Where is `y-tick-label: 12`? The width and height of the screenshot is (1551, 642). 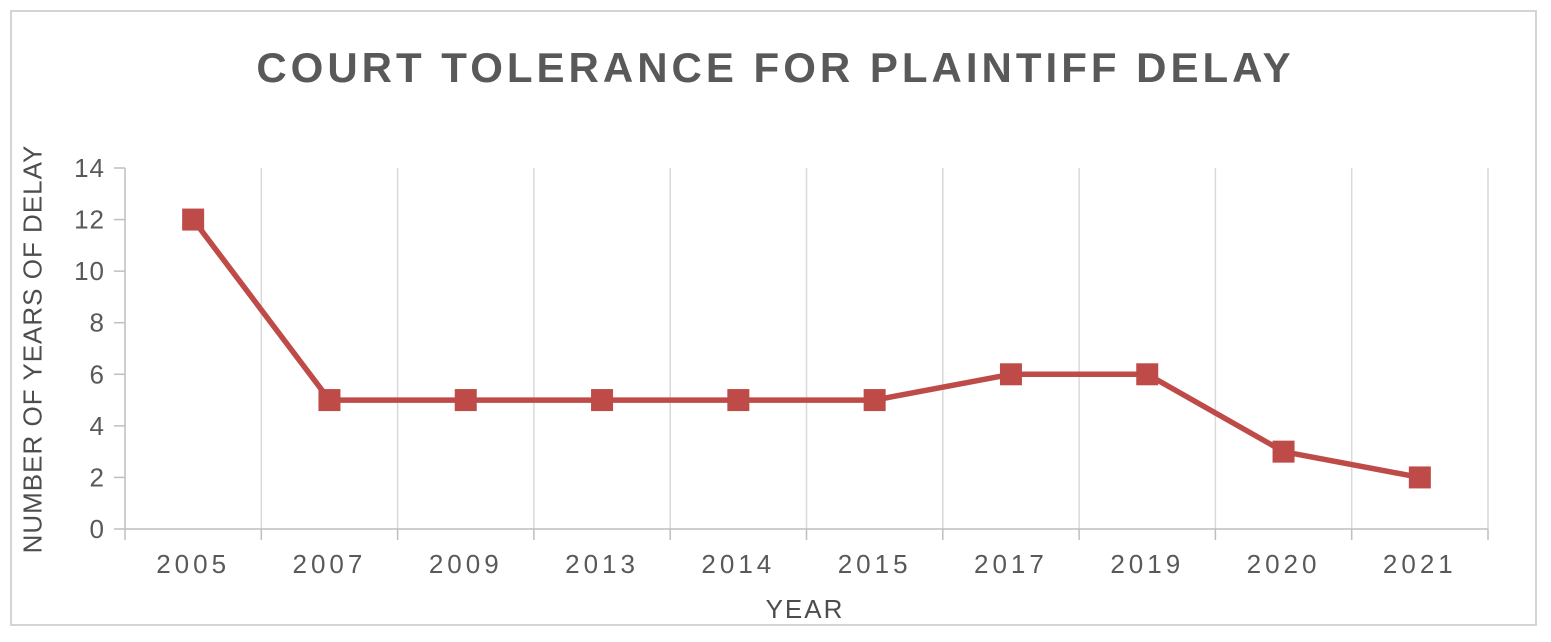
y-tick-label: 12 is located at coordinates (89, 220).